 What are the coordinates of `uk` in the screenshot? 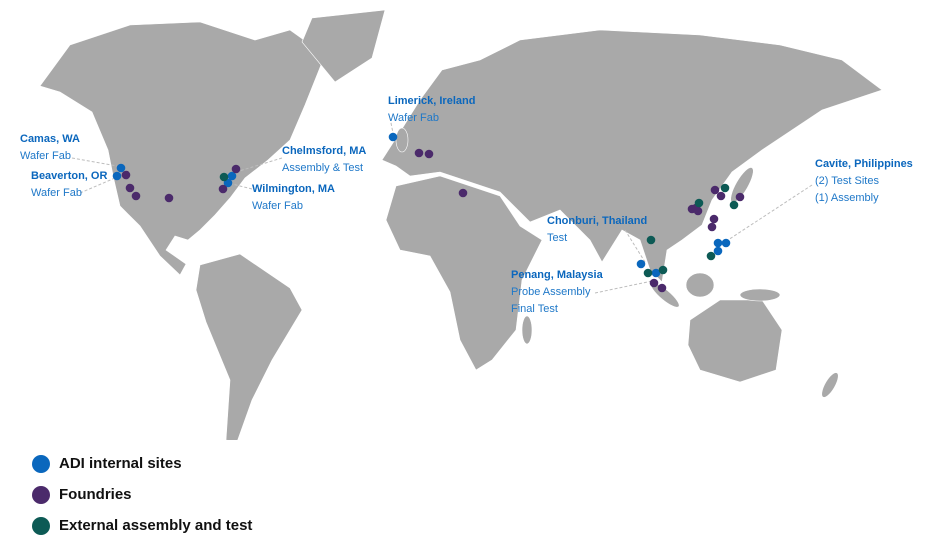 It's located at (402, 140).